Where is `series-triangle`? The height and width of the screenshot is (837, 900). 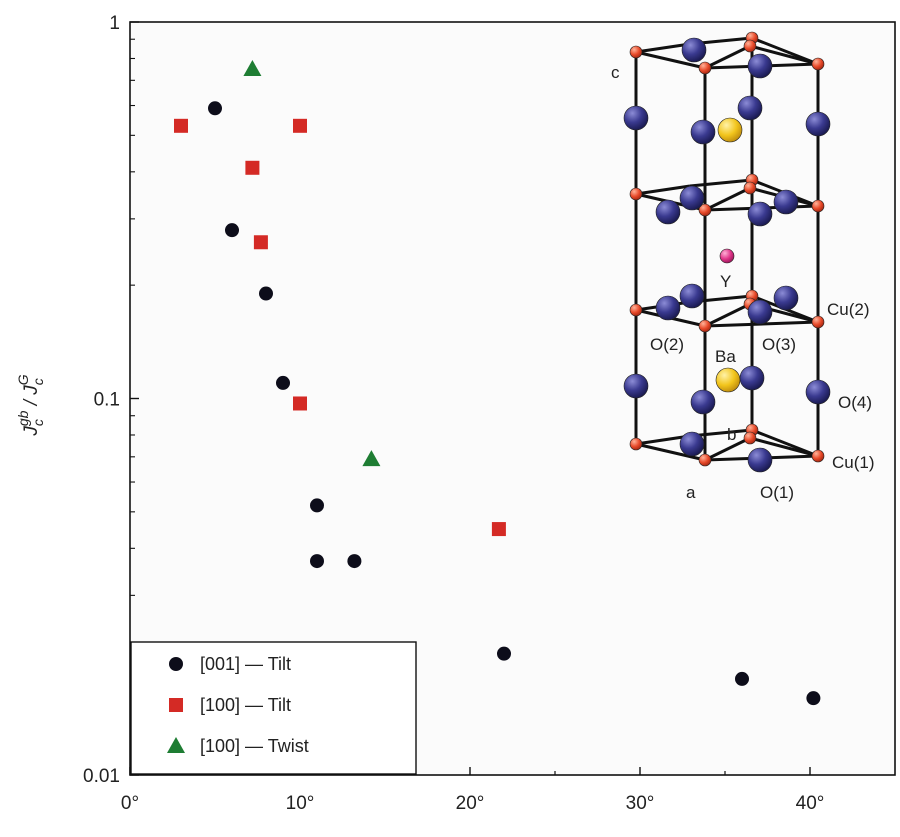
series-triangle is located at coordinates (312, 263).